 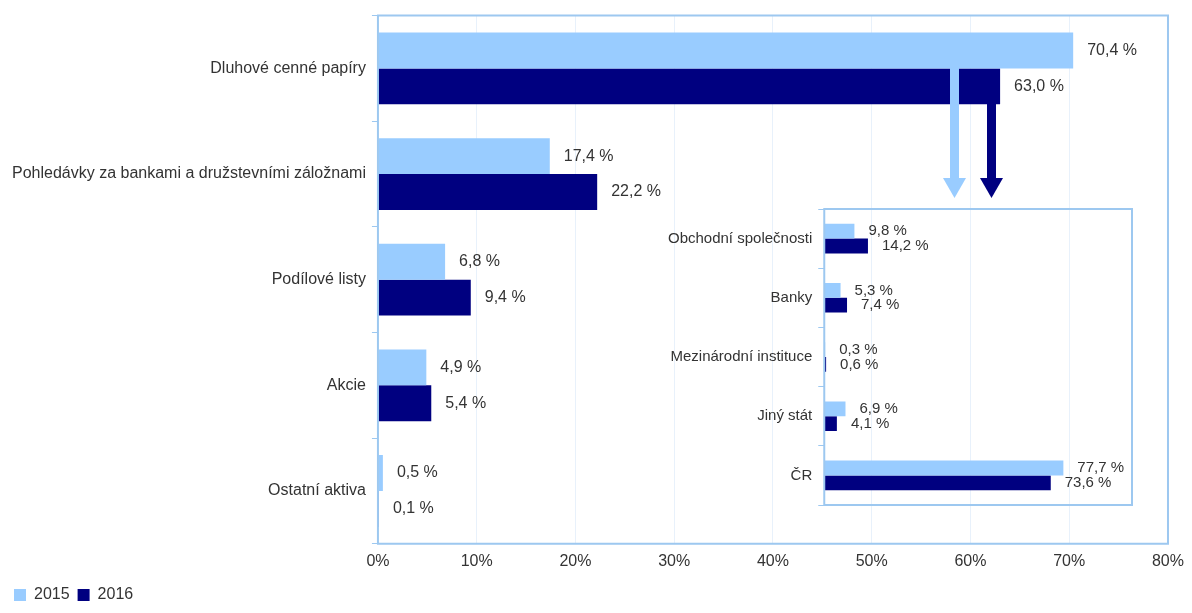 What do you see at coordinates (858, 348) in the screenshot?
I see `data-label: 0,3 %` at bounding box center [858, 348].